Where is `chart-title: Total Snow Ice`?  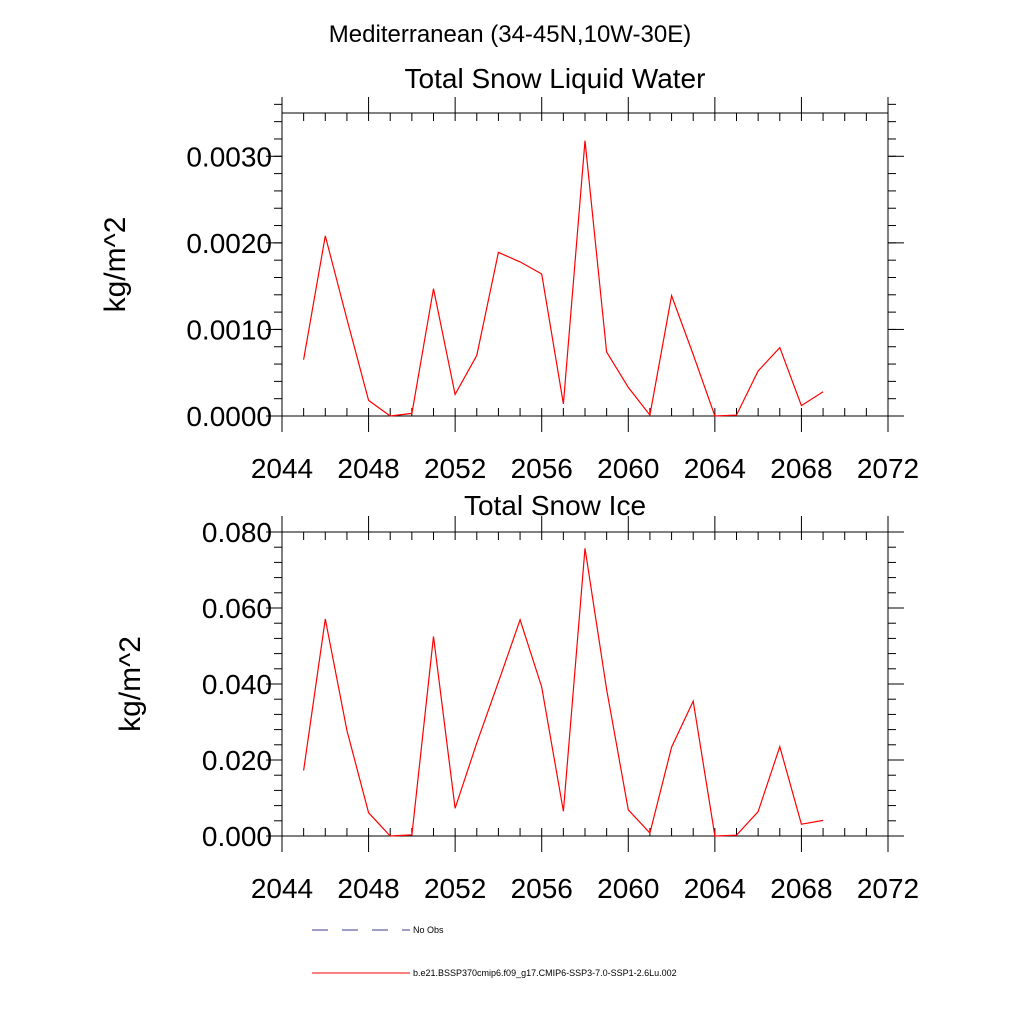
chart-title: Total Snow Ice is located at coordinates (555, 505).